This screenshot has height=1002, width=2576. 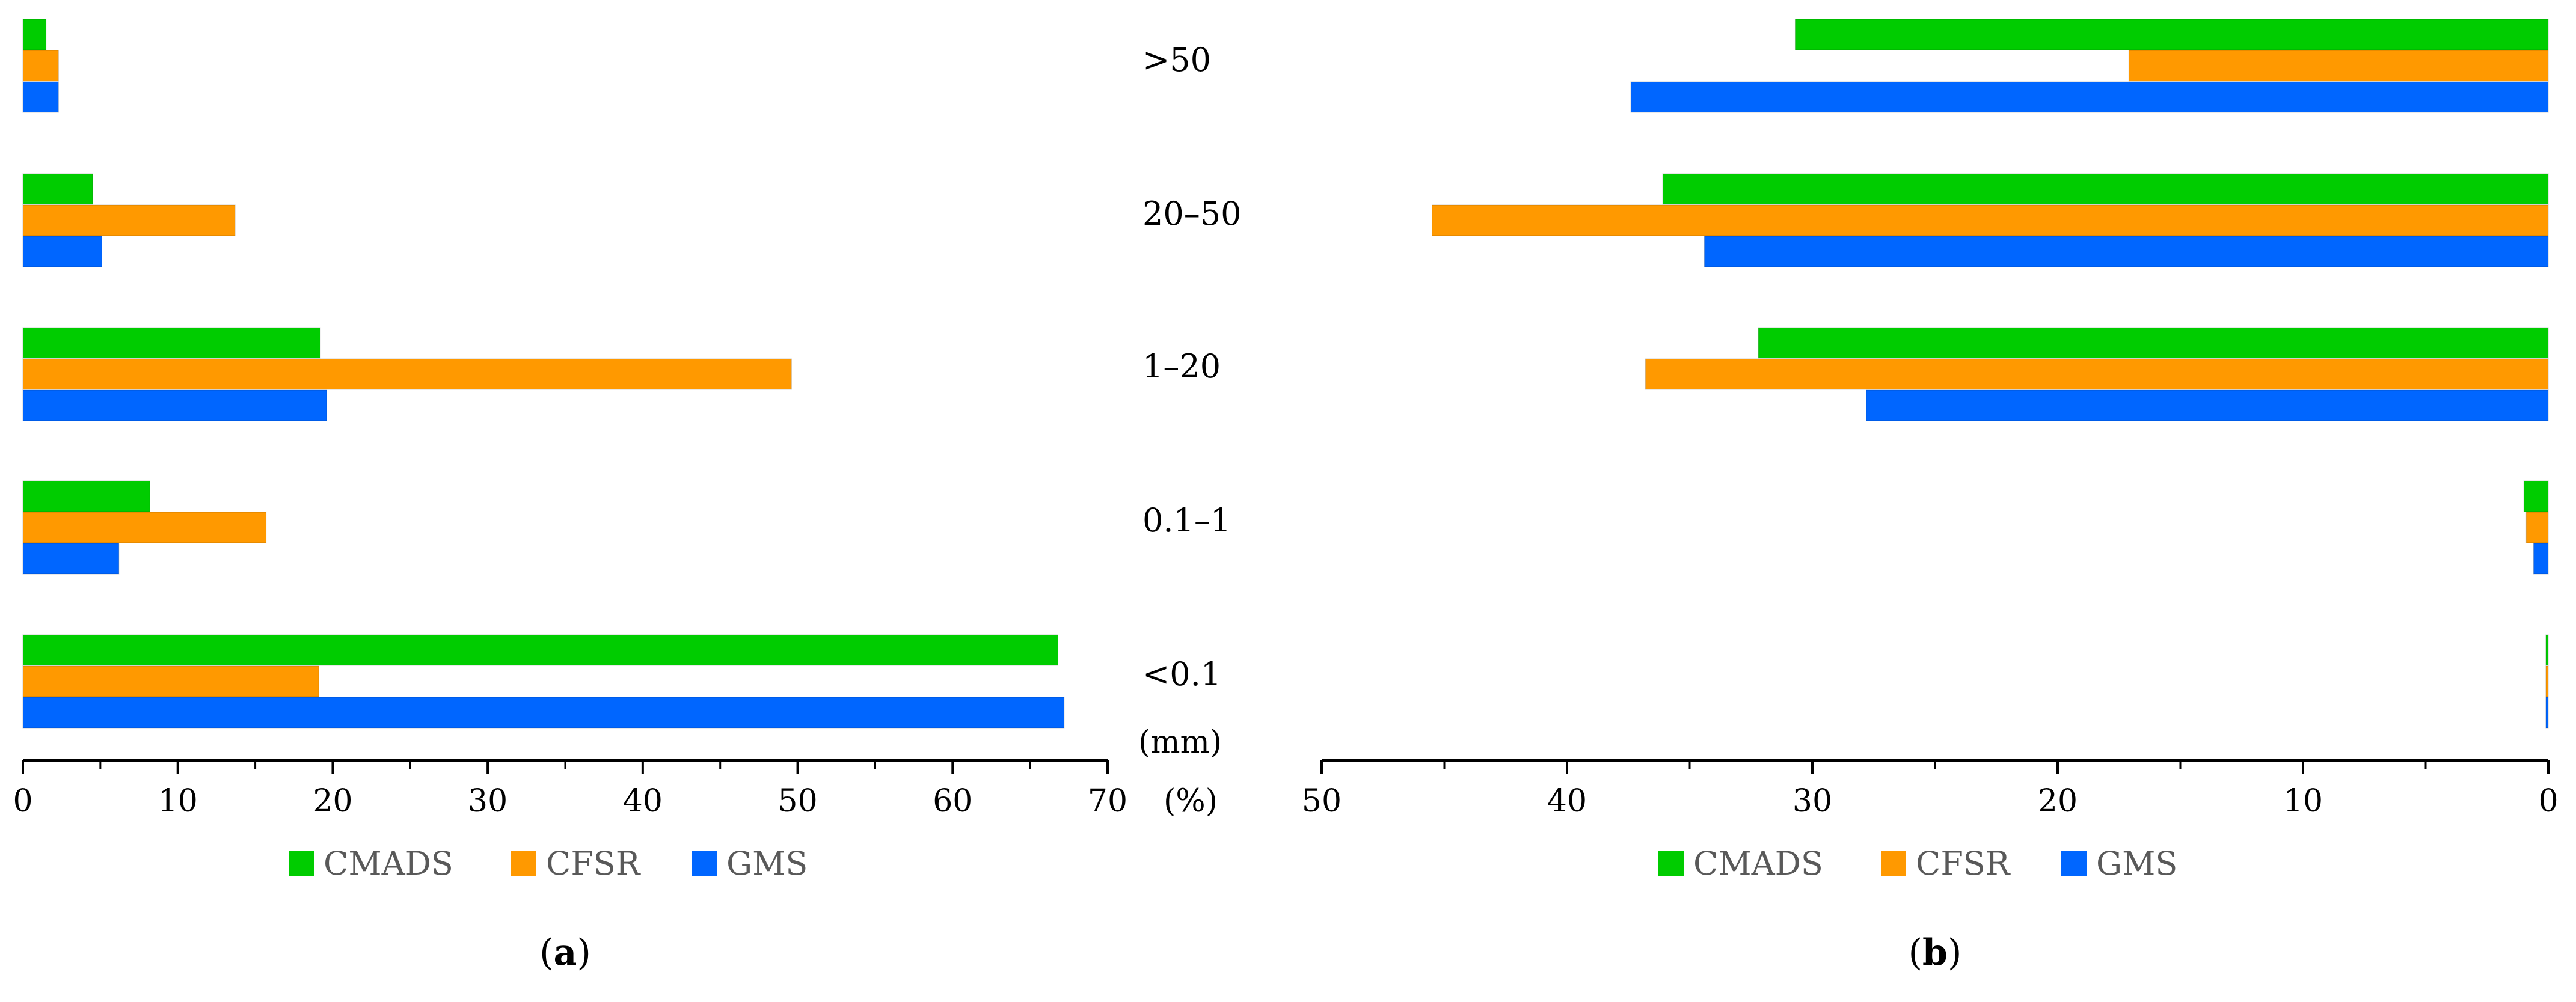 What do you see at coordinates (488, 801) in the screenshot?
I see `x-tick-label-3: 30` at bounding box center [488, 801].